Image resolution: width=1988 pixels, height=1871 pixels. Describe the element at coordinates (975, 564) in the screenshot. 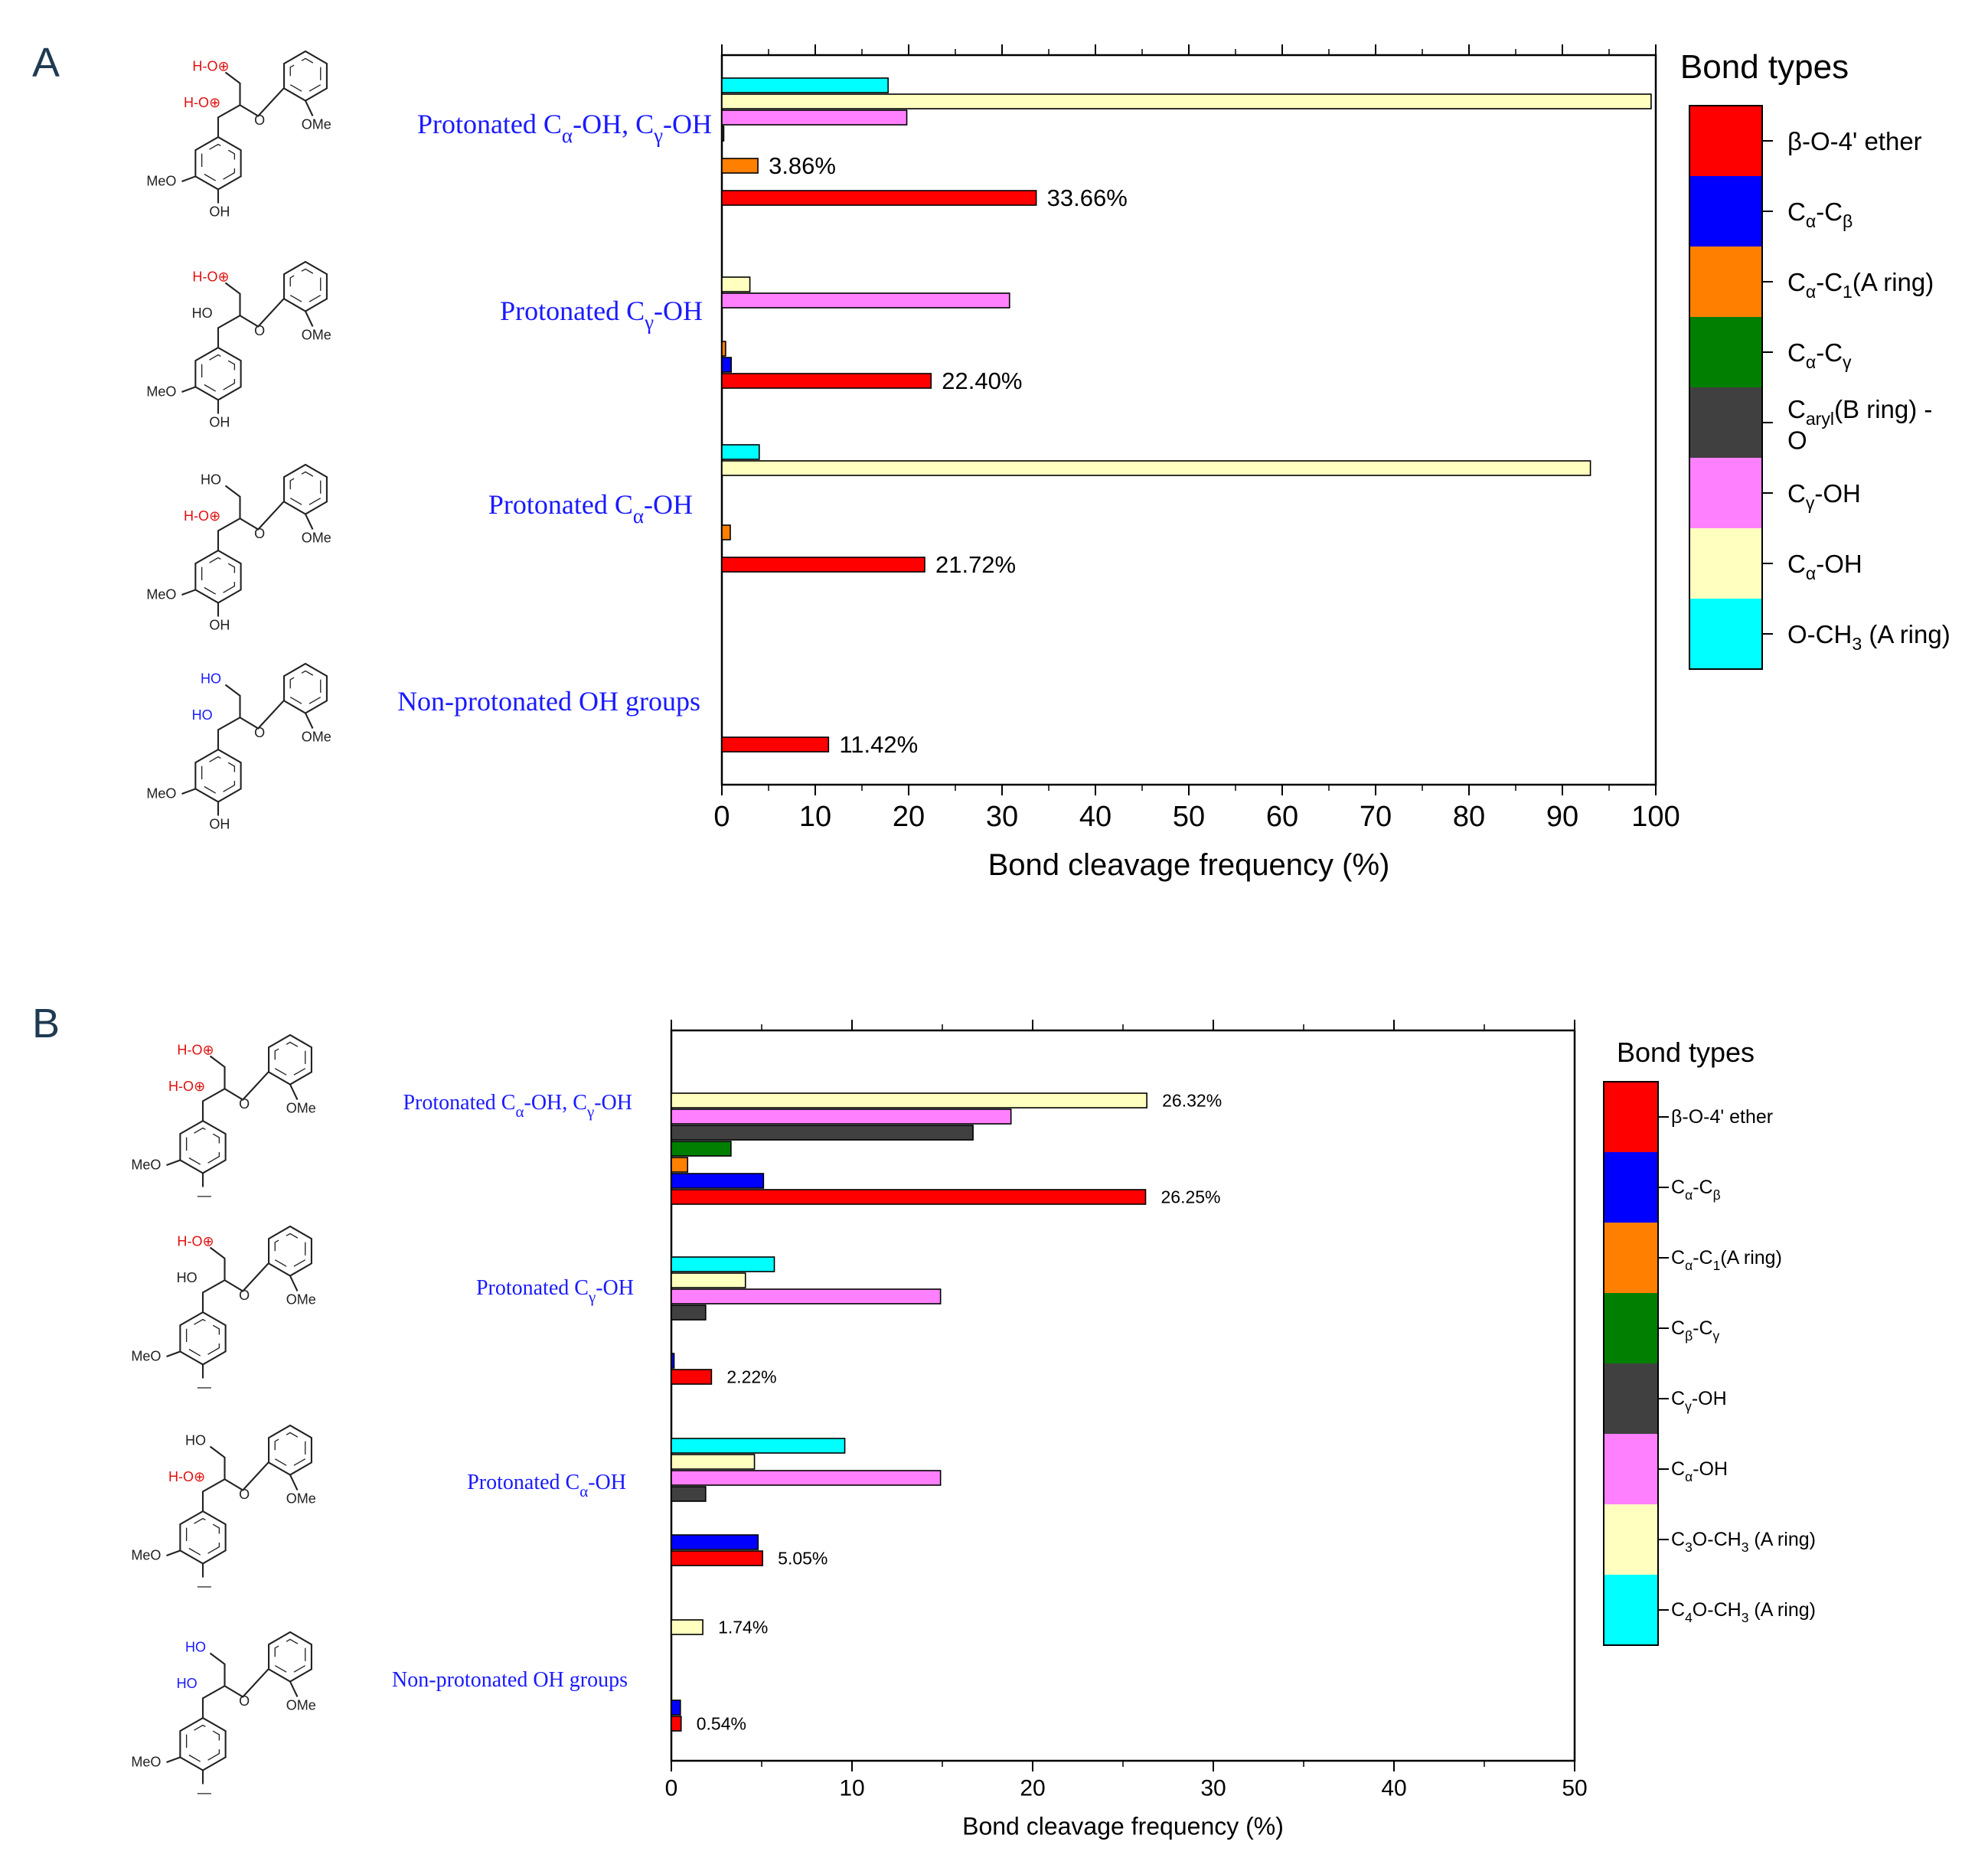

I see `data-label: 21.72%` at that location.